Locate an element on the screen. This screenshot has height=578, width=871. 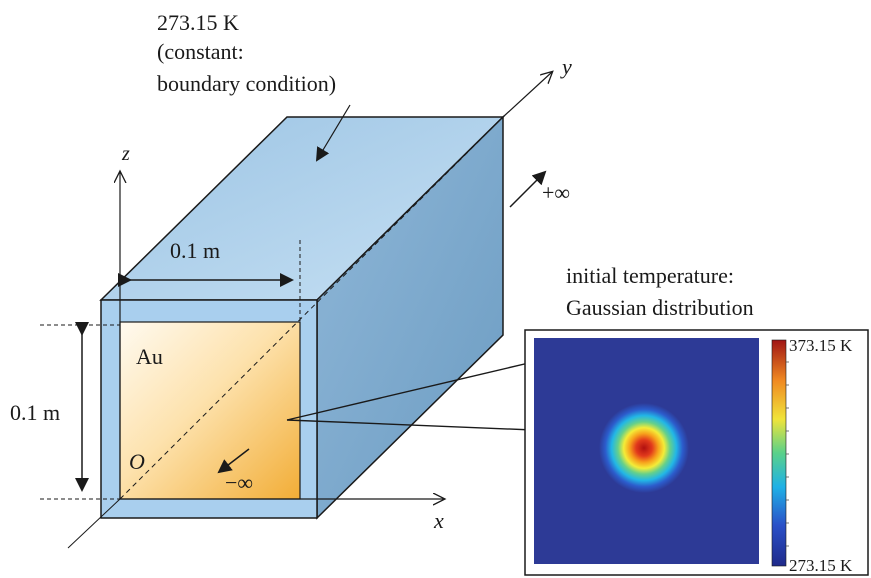
colorbar is located at coordinates (779, 453).